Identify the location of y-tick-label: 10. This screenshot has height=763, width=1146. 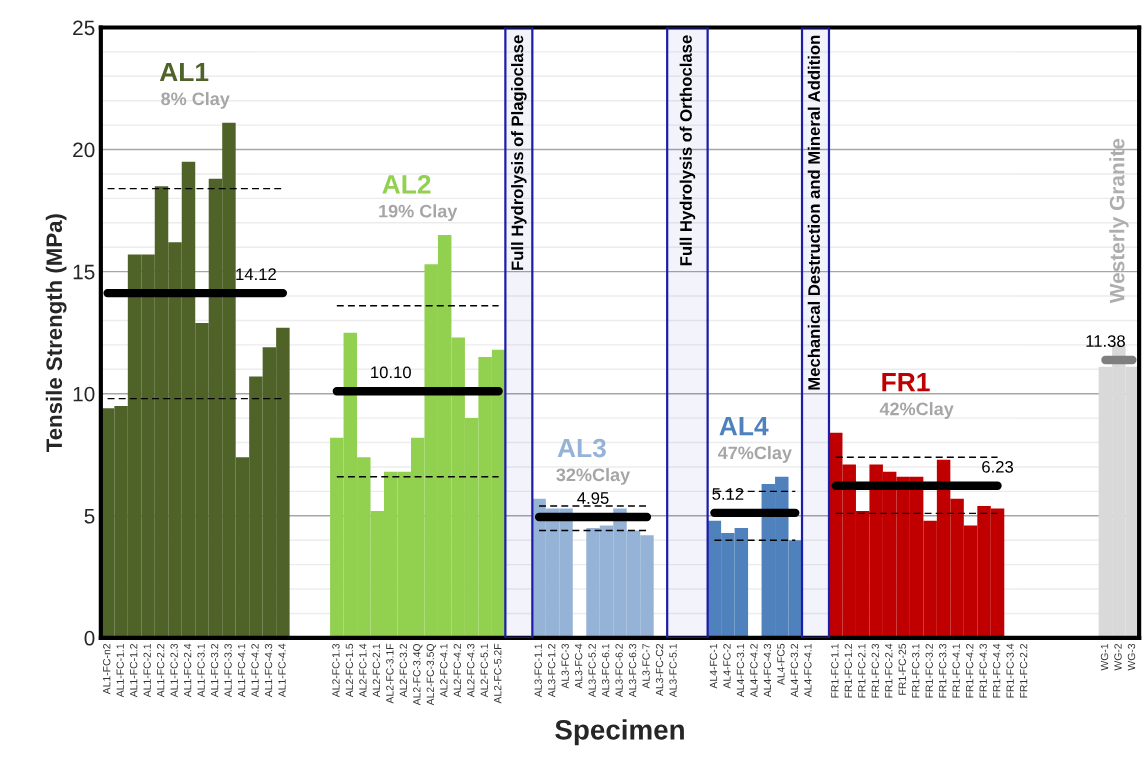
(84, 394).